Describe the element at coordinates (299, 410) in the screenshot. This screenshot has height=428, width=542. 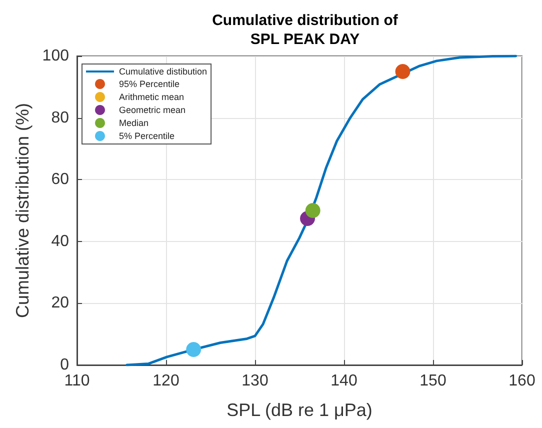
I see `x-axis-title: SPL (dB re 1 μPa)` at that location.